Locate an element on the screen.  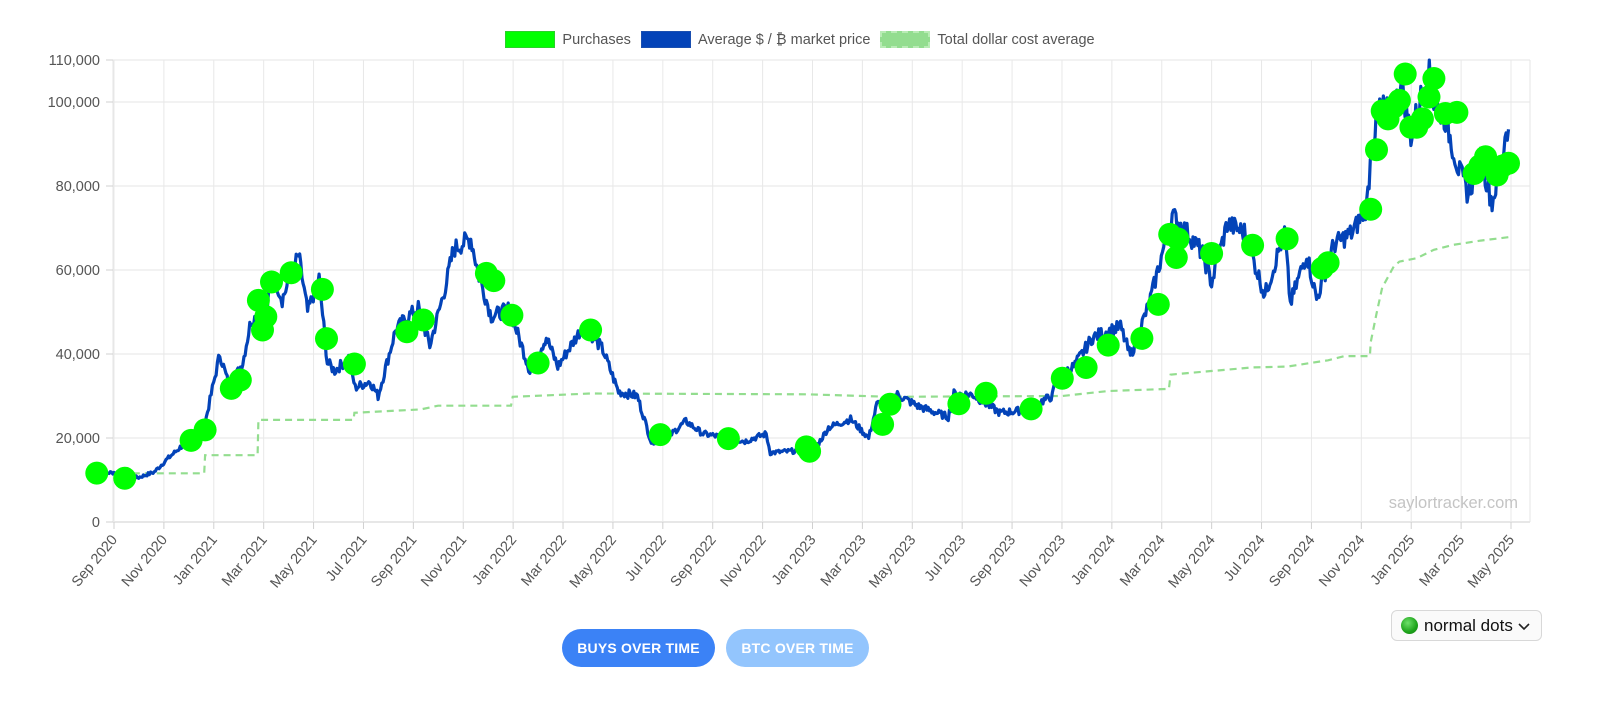
svg-text: Sep 2021 is located at coordinates (394, 561).